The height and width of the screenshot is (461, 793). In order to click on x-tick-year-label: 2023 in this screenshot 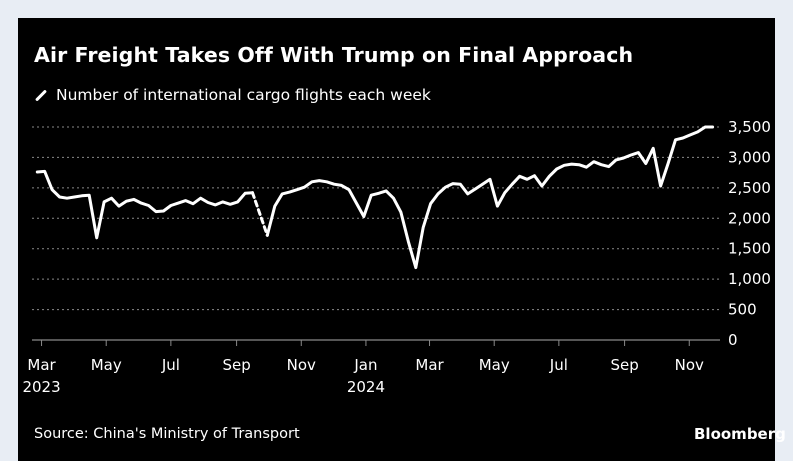, I will do `click(41, 387)`.